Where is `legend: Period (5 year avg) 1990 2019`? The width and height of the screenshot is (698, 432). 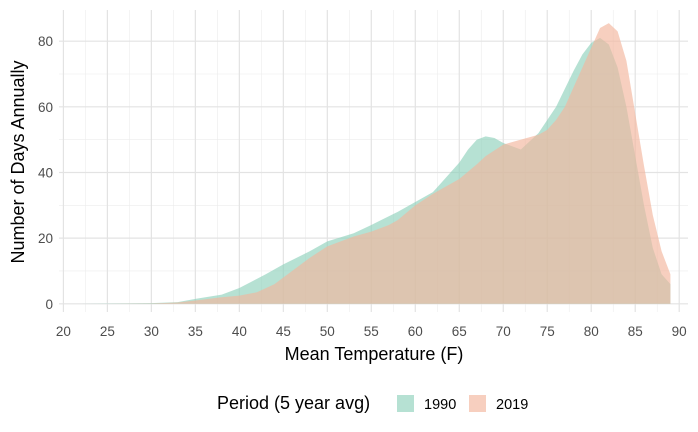
legend: Period (5 year avg) 1990 2019 is located at coordinates (372, 403).